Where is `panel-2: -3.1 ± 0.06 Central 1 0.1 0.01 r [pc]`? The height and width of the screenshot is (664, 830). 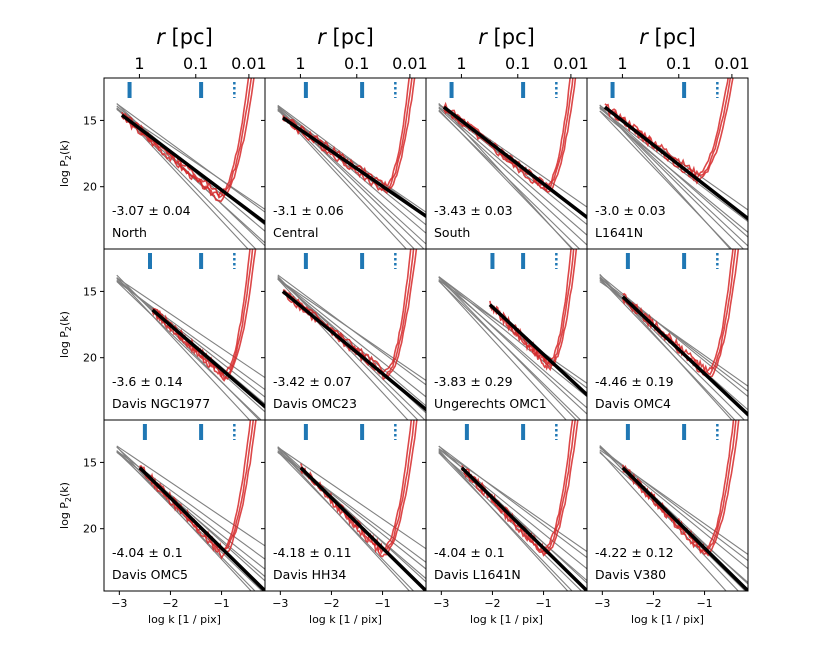 panel-2: -3.1 ± 0.06 Central 1 0.1 0.01 r [pc] is located at coordinates (344, 137).